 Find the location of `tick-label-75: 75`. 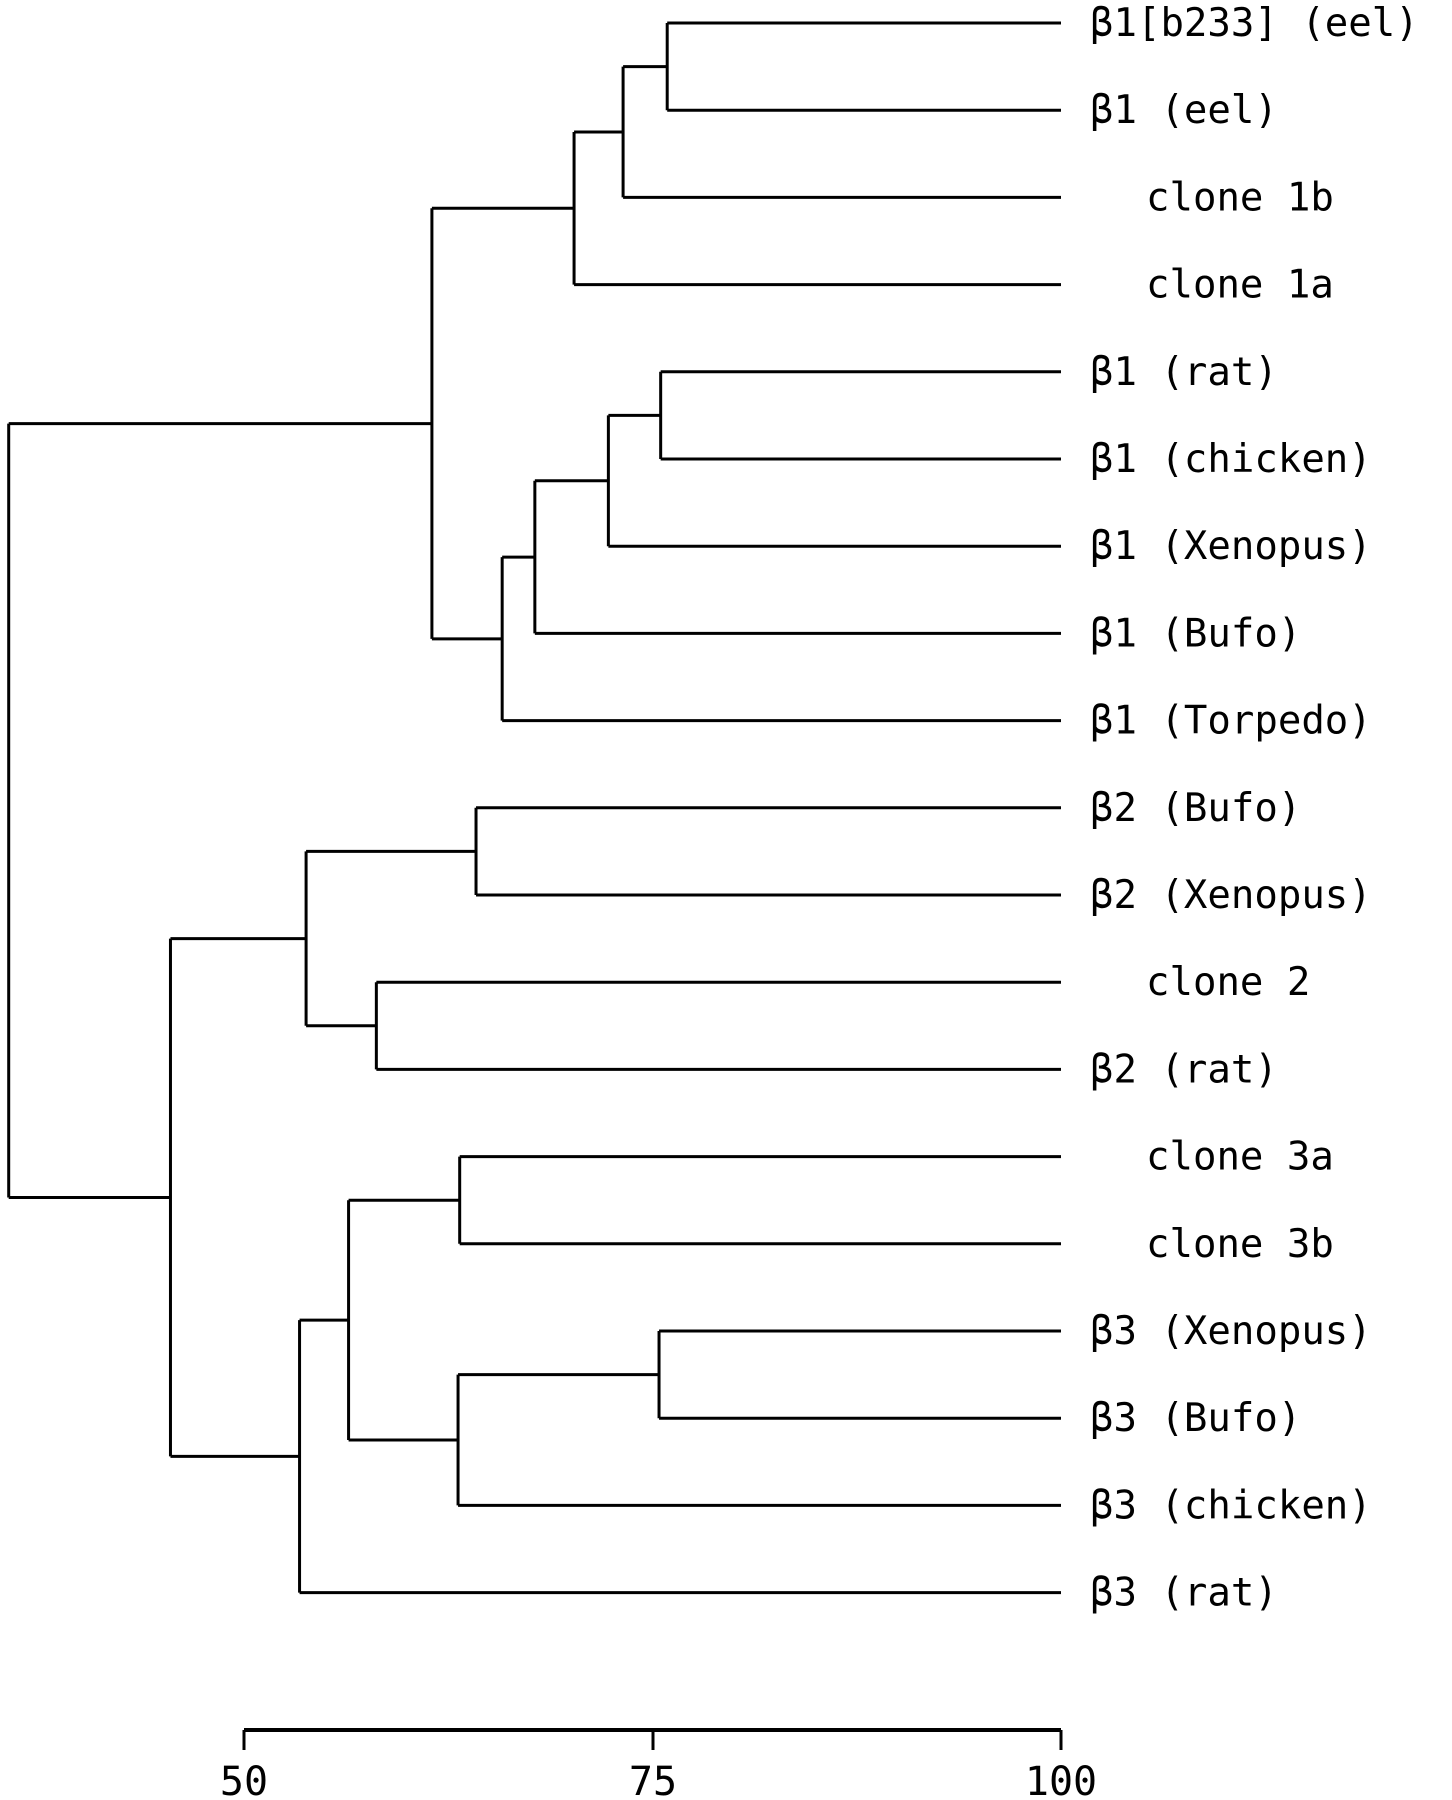

tick-label-75: 75 is located at coordinates (653, 1779).